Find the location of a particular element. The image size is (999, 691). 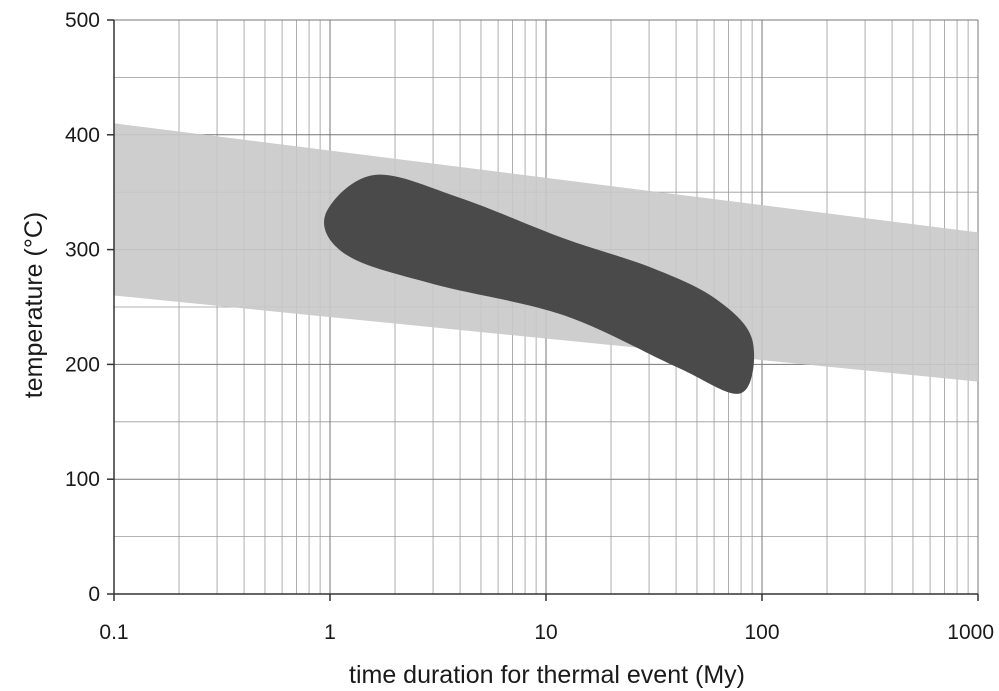

y-tick-label: 100 is located at coordinates (82, 479).